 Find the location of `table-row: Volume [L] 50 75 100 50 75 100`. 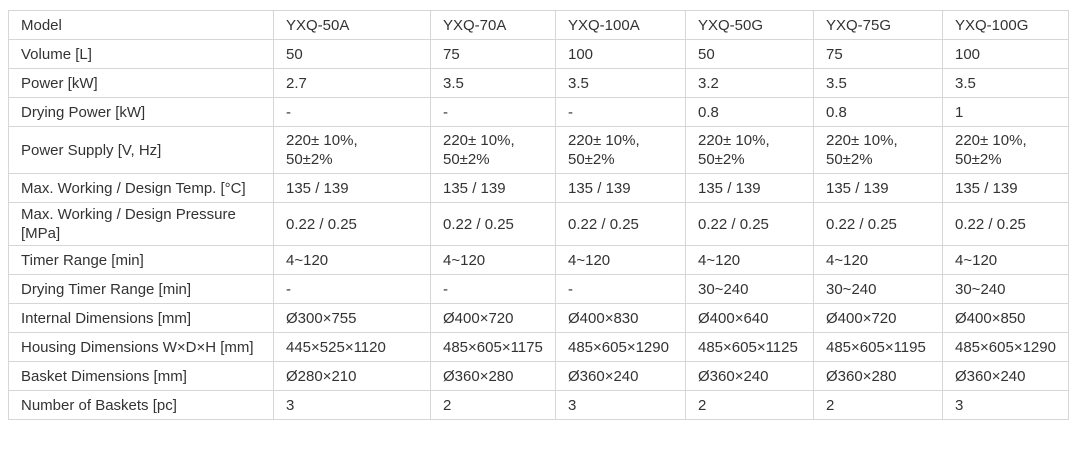

table-row: Volume [L] 50 75 100 50 75 100 is located at coordinates (538, 54).